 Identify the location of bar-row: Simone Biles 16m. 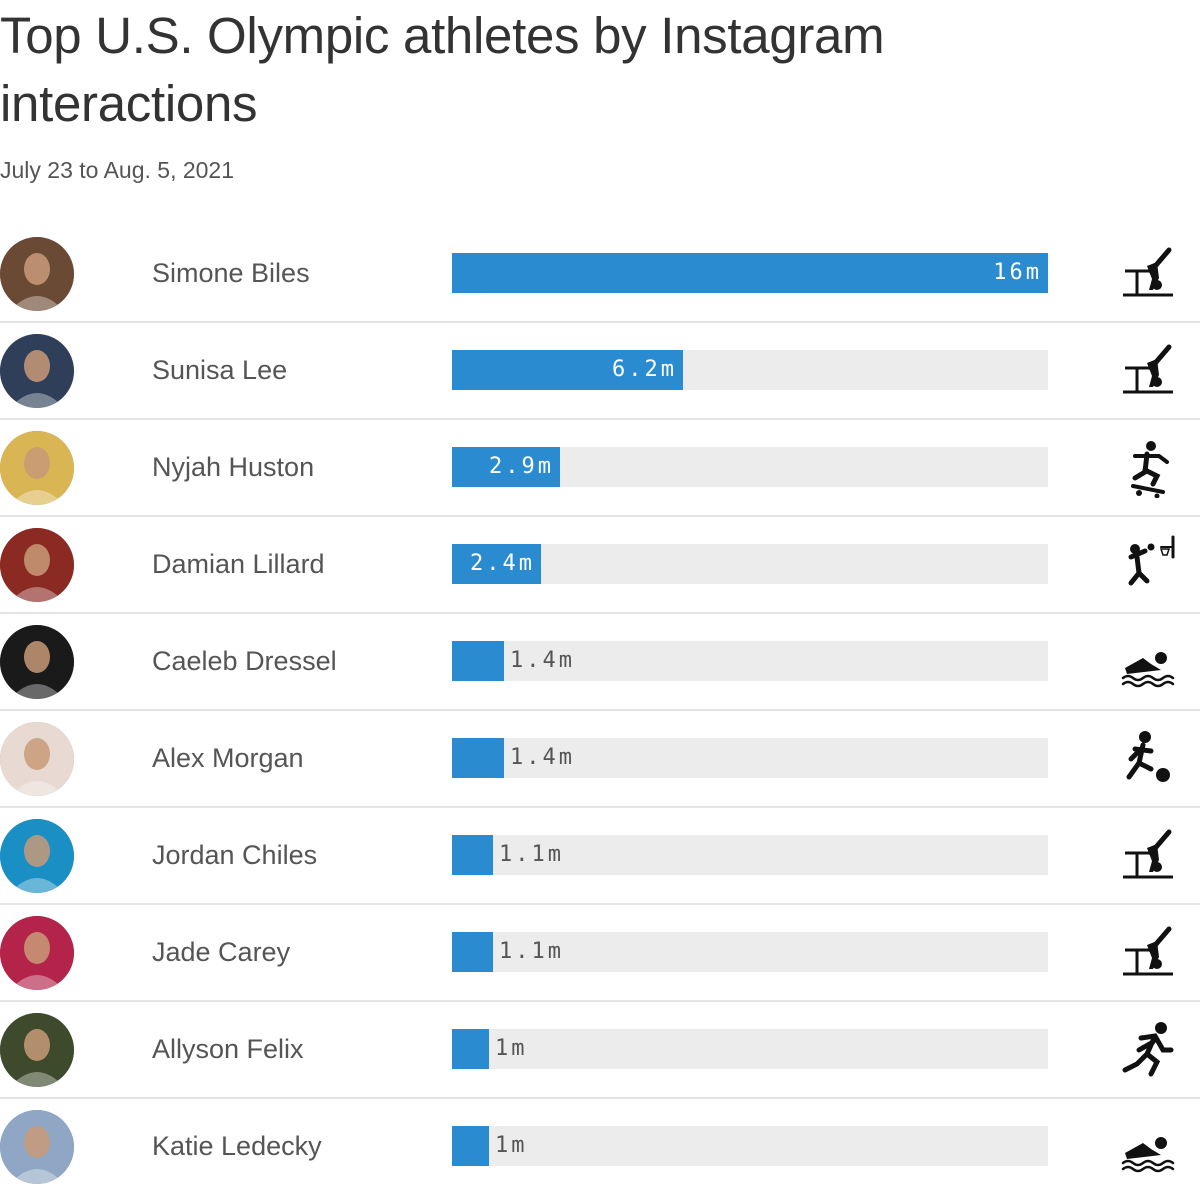
(600, 274).